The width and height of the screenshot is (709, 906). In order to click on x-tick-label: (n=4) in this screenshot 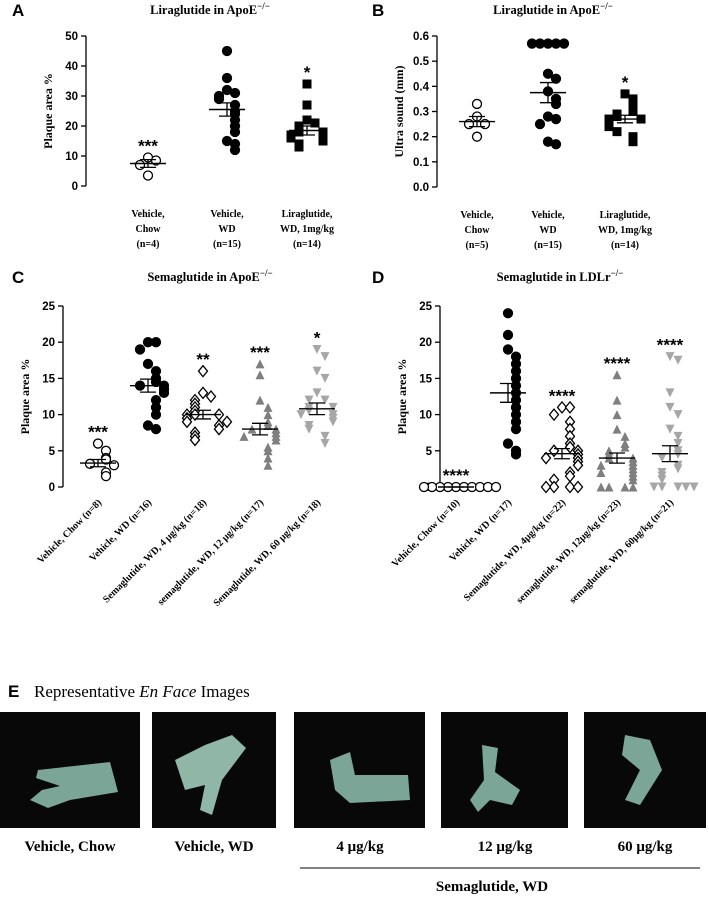, I will do `click(148, 244)`.